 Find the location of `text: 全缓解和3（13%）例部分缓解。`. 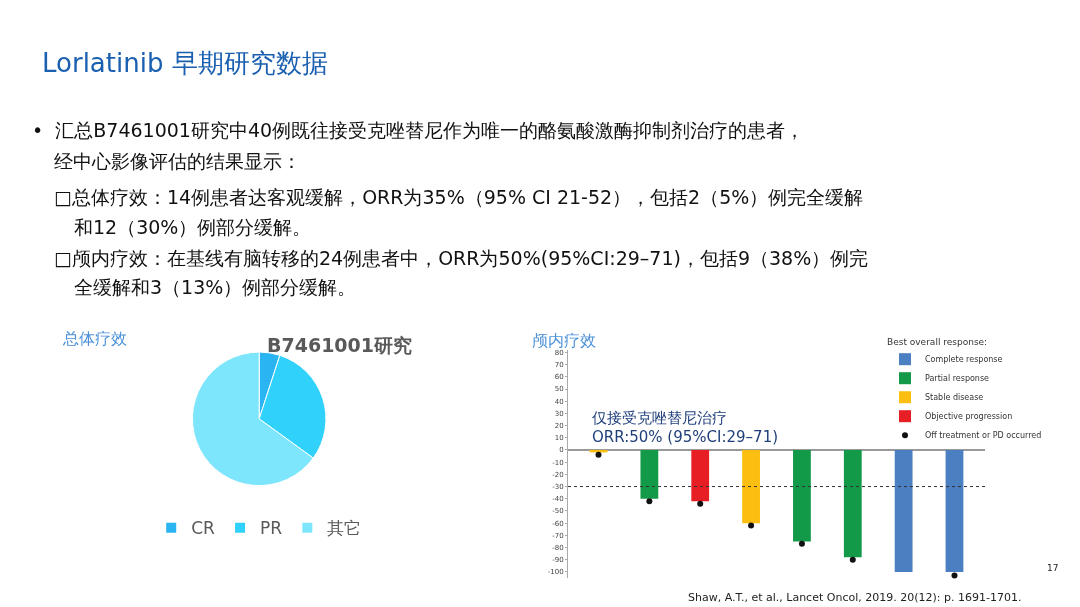

text: 全缓解和3（13%）例部分缓解。 is located at coordinates (215, 287).